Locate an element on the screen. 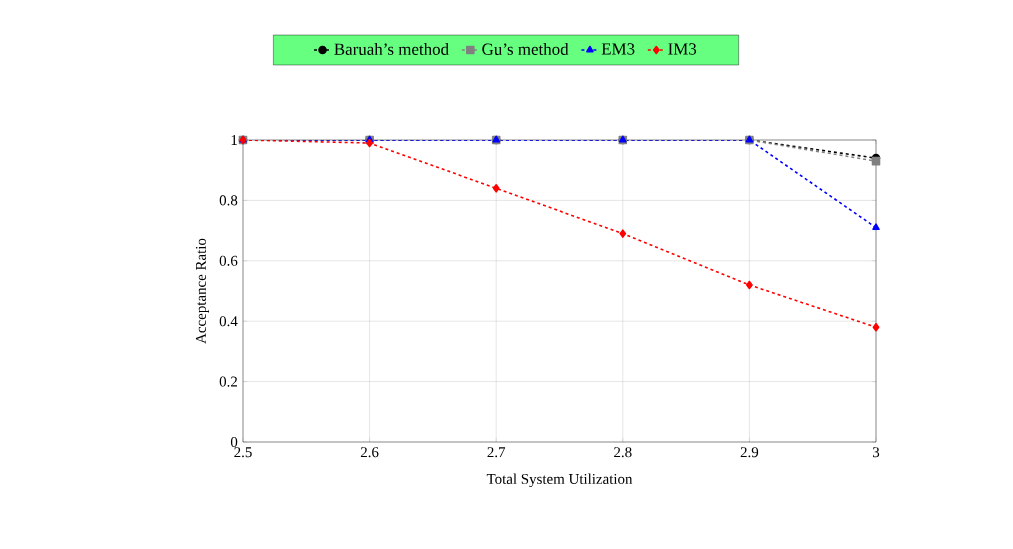 The height and width of the screenshot is (549, 1013). x-tick-label: 2.6 is located at coordinates (369, 452).